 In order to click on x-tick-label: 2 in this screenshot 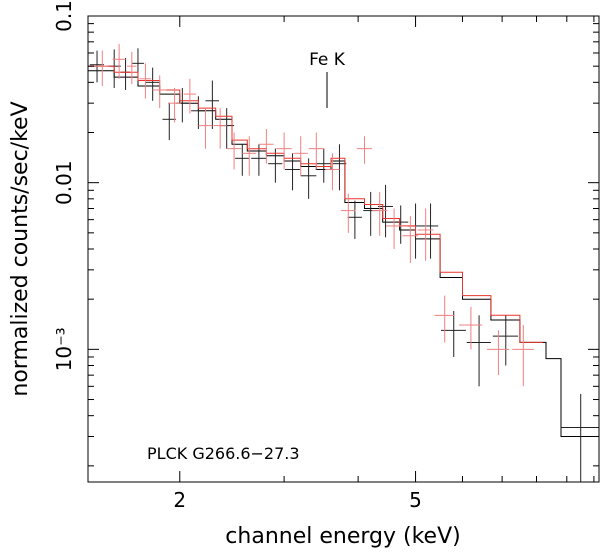, I will do `click(179, 500)`.